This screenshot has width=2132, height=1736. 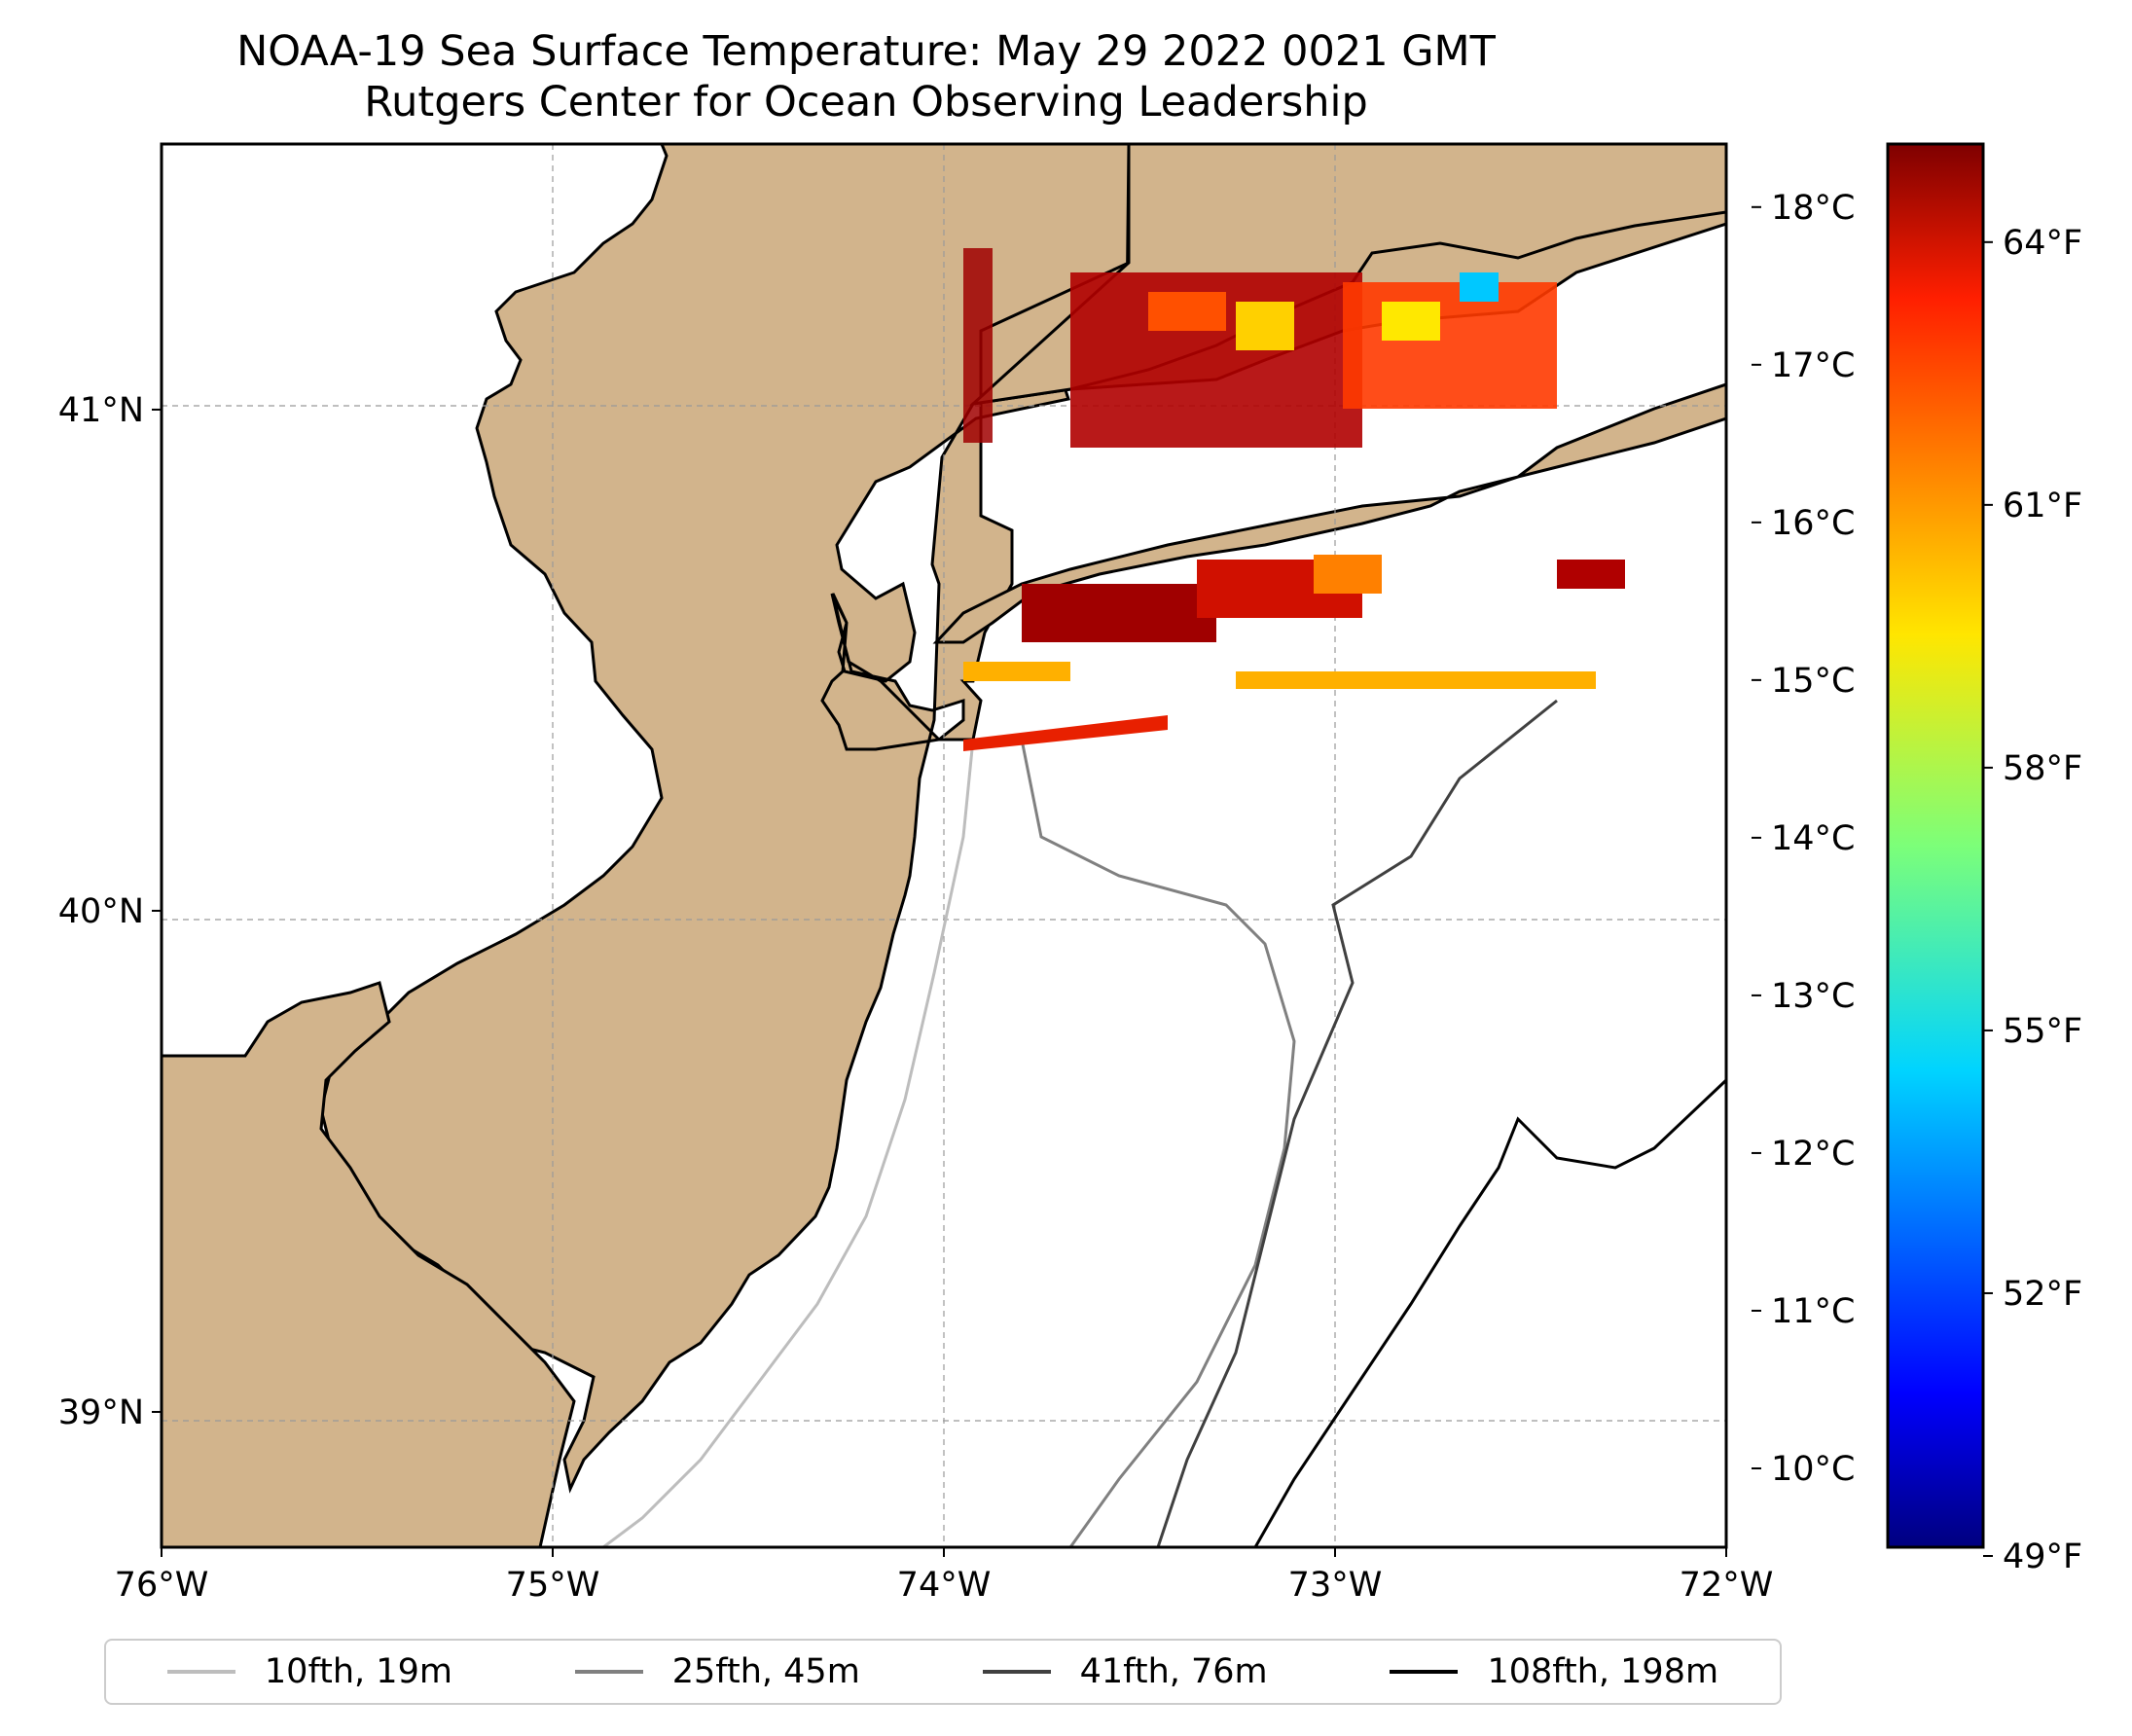 What do you see at coordinates (2043, 506) in the screenshot?
I see `fahrenheit-tick-label: 61°F` at bounding box center [2043, 506].